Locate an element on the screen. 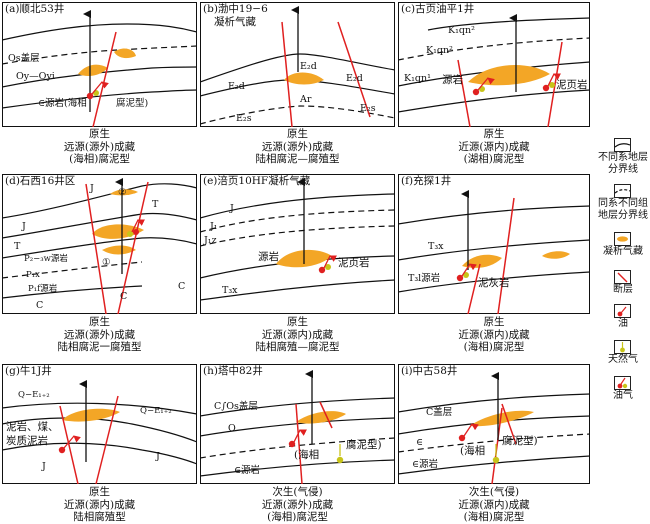 The height and width of the screenshot is (524, 650). panel-h-caption: 次生(气侵) 近源(源外)成藏 (海相)腐泥型 is located at coordinates (297, 505).